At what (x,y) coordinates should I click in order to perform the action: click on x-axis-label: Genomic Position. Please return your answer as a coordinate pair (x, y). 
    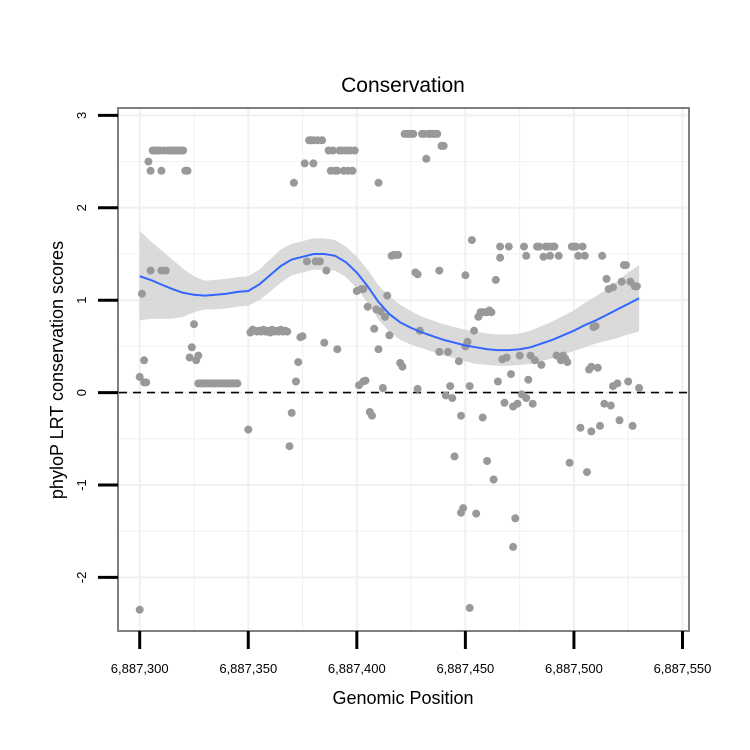
    Looking at the image, I should click on (402, 698).